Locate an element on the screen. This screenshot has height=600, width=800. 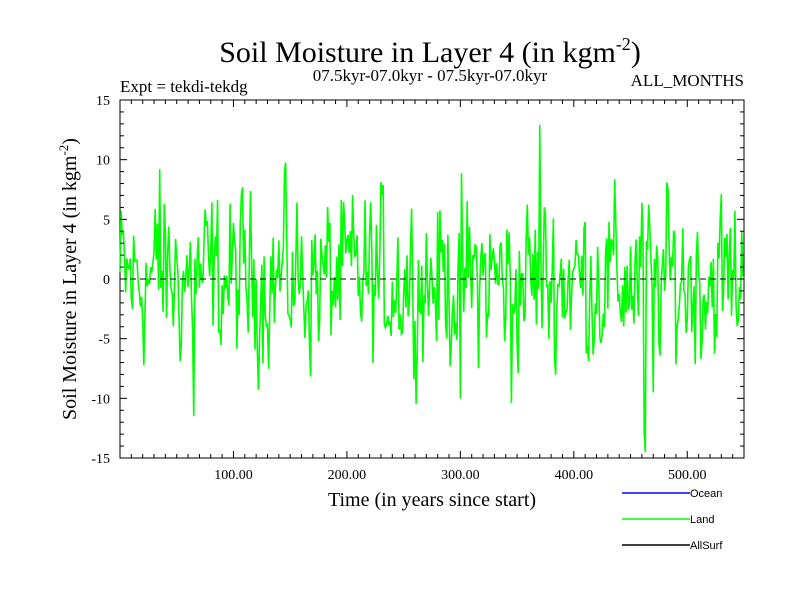
months-label: ALL_MONTHS is located at coordinates (687, 80).